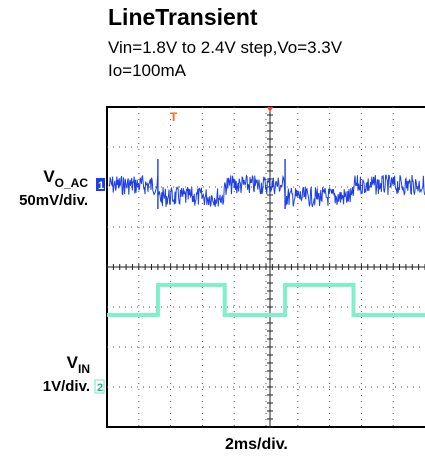 The height and width of the screenshot is (460, 425). I want to click on trigger-marker: T, so click(174, 117).